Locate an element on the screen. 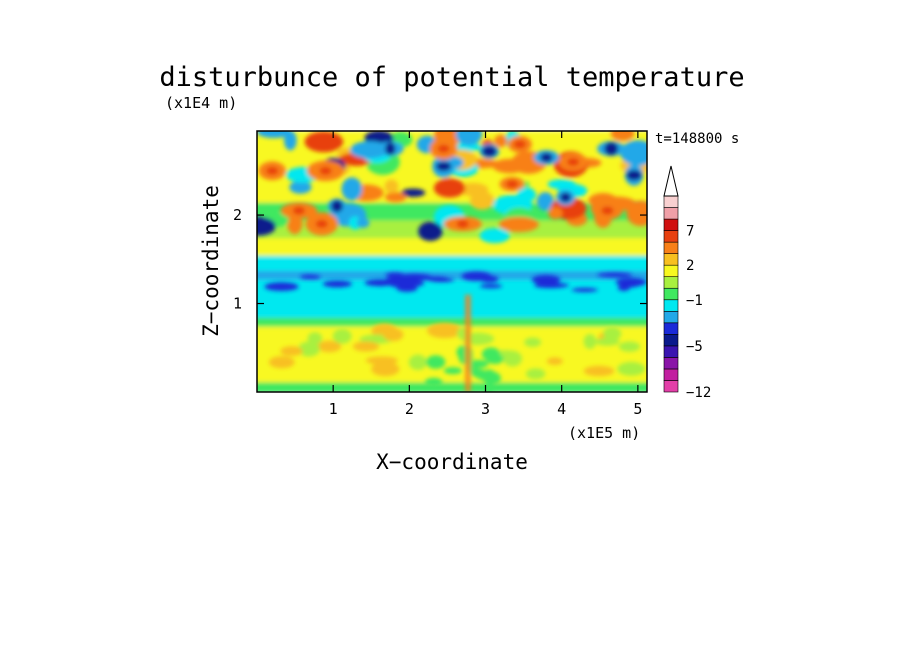 Image resolution: width=904 pixels, height=654 pixels. colorbar-ticks: 7 2 −1 −5 −12 is located at coordinates (698, 312).